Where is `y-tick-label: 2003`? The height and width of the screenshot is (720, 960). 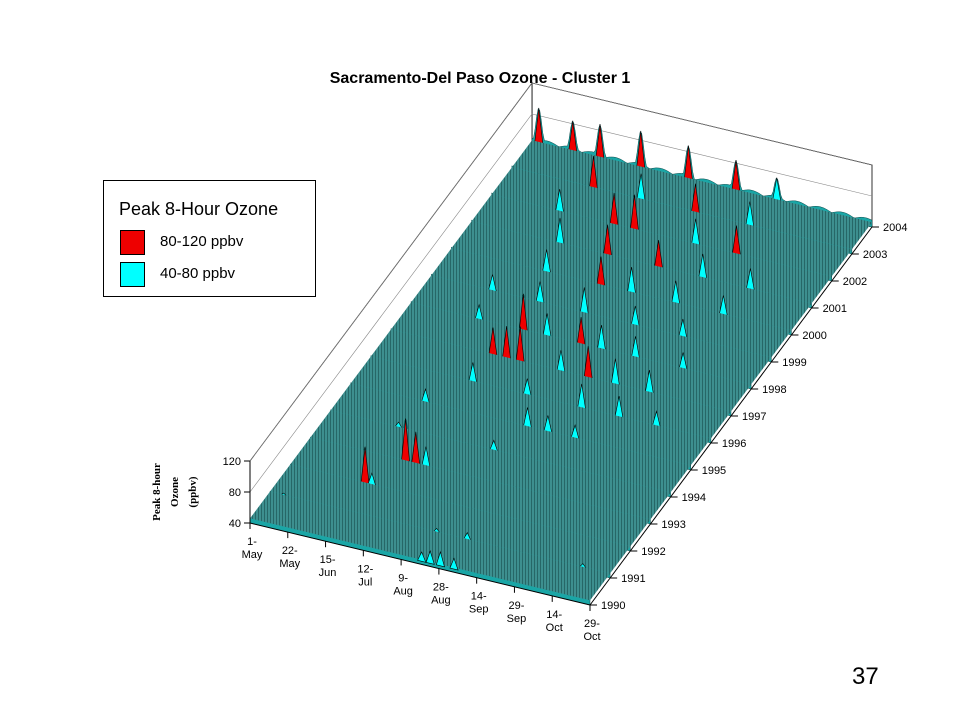
y-tick-label: 2003 is located at coordinates (875, 255).